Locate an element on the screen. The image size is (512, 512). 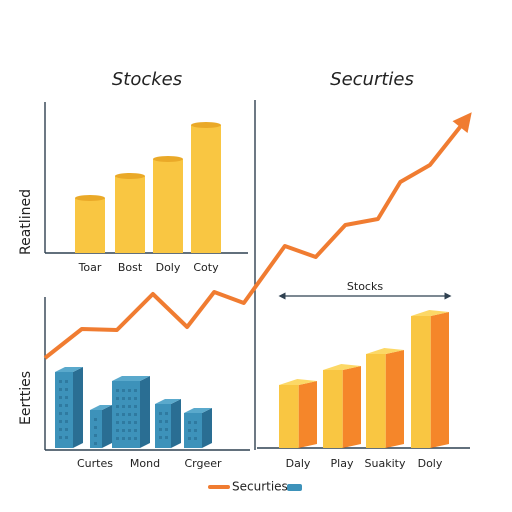
x-tick-label: Coty is located at coordinates (206, 267).